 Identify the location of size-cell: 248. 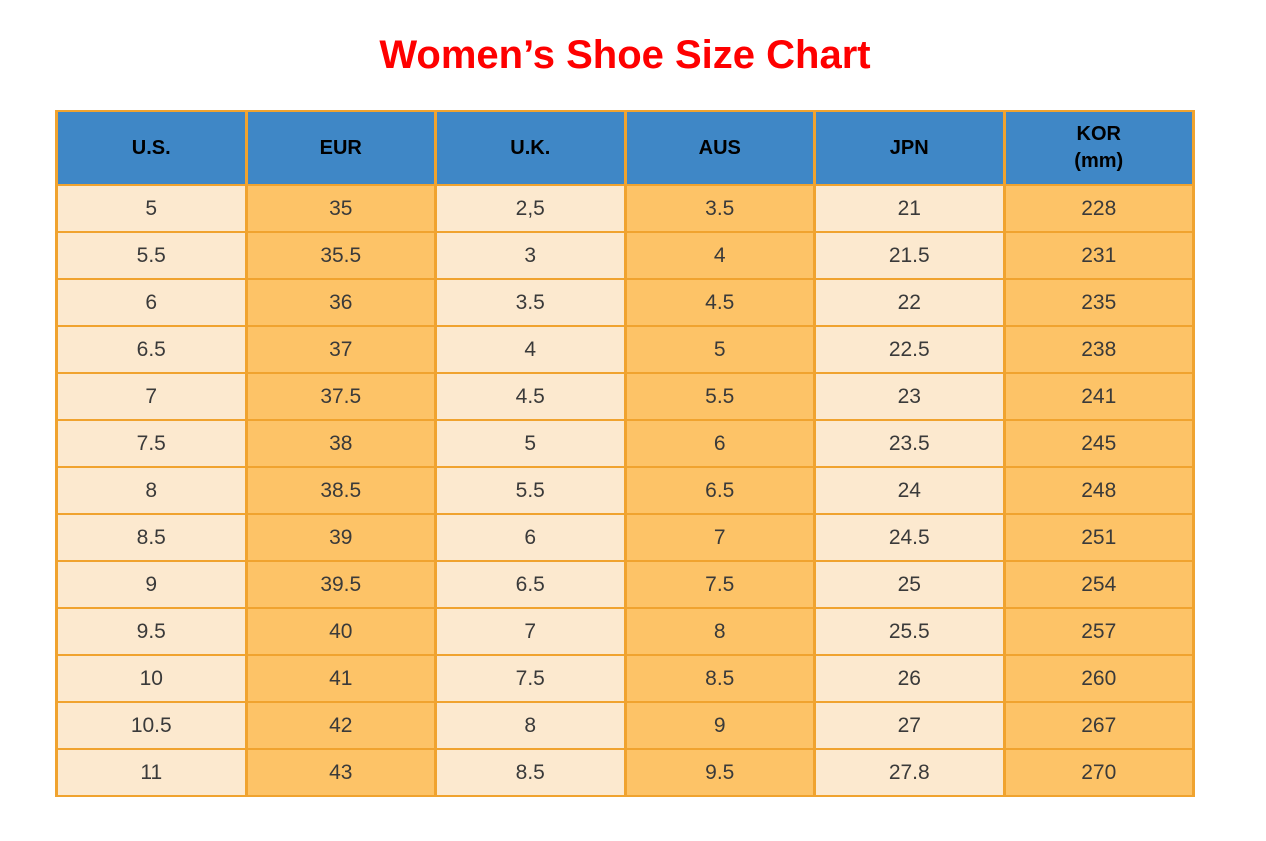
(1098, 490).